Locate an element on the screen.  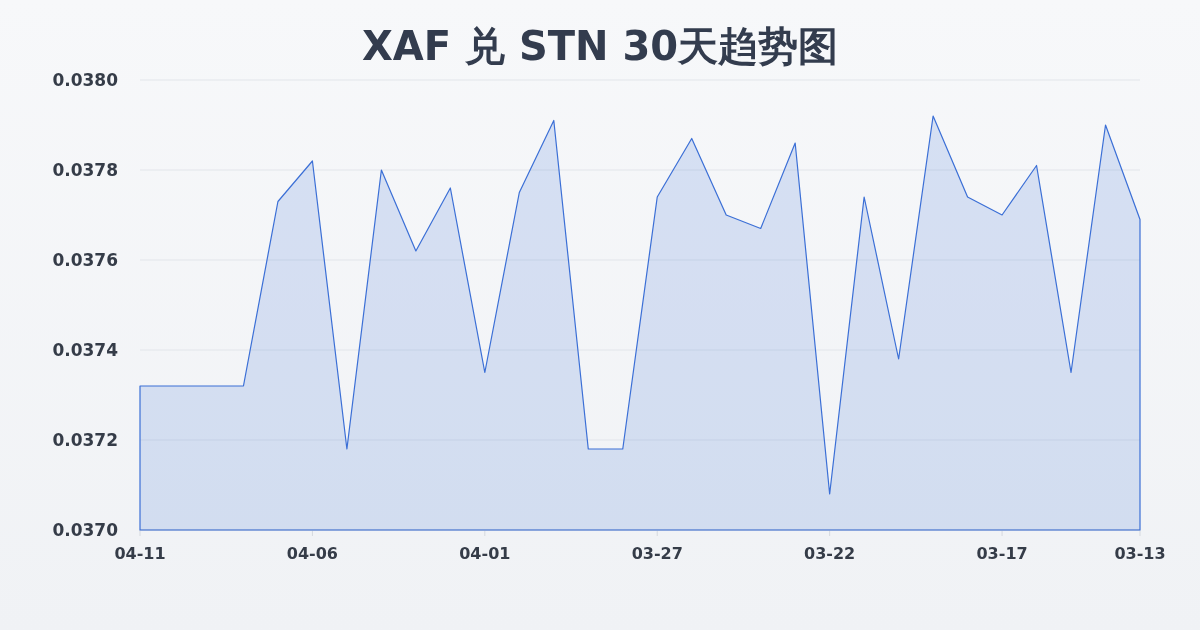
x-tick-label: 04-11 is located at coordinates (140, 553).